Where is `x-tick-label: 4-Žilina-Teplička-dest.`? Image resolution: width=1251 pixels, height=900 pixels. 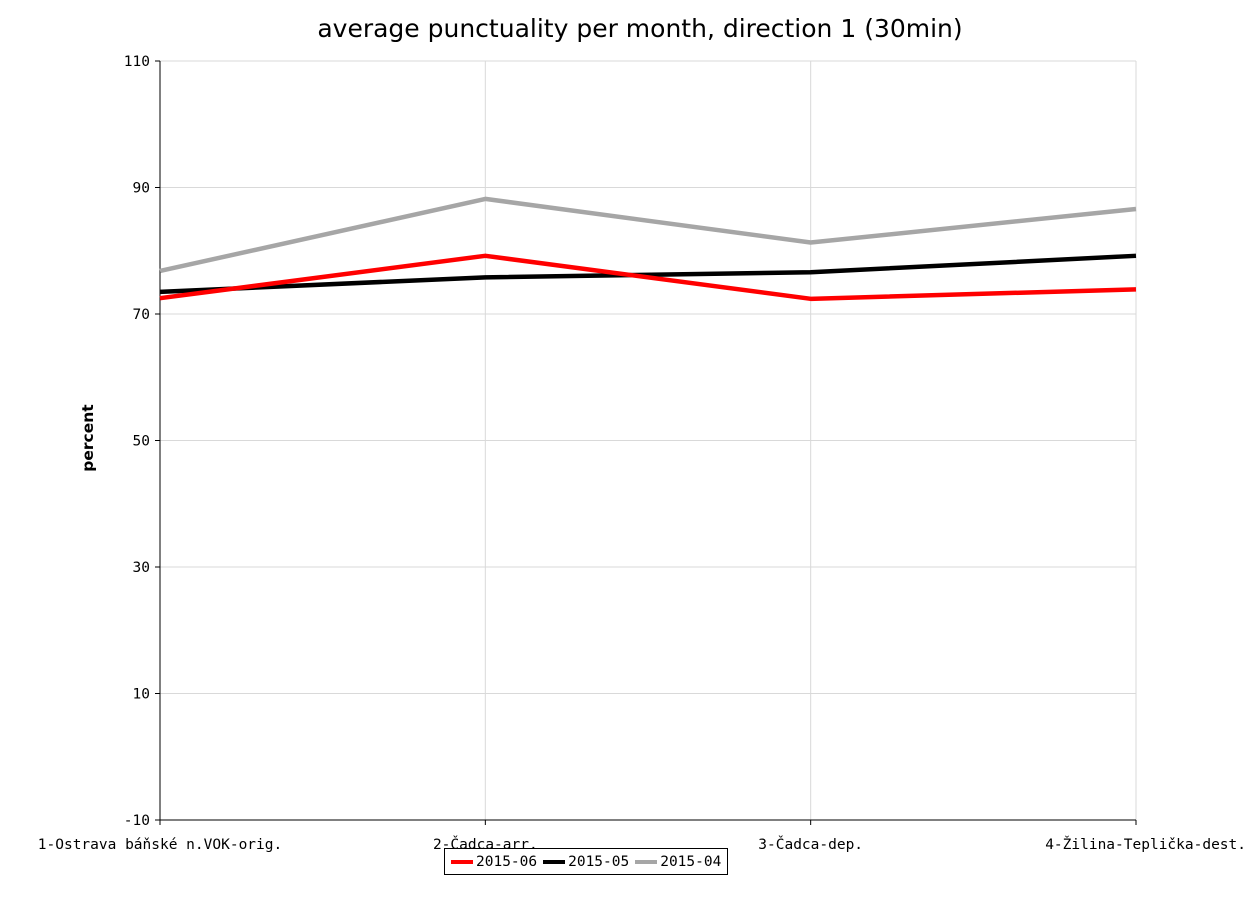
x-tick-label: 4-Žilina-Teplička-dest. is located at coordinates (1145, 844).